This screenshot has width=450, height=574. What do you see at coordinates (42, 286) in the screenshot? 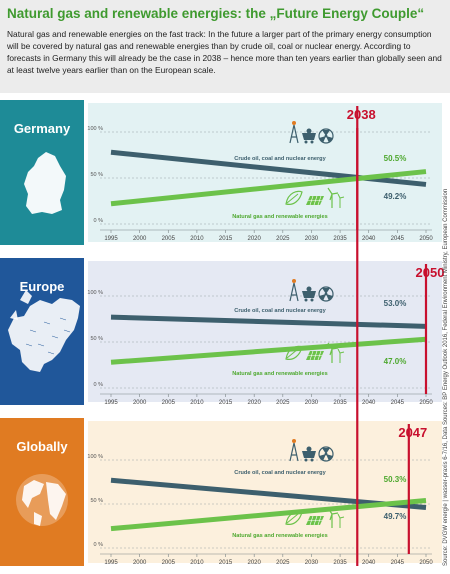
I see `region-name: Europe` at bounding box center [42, 286].